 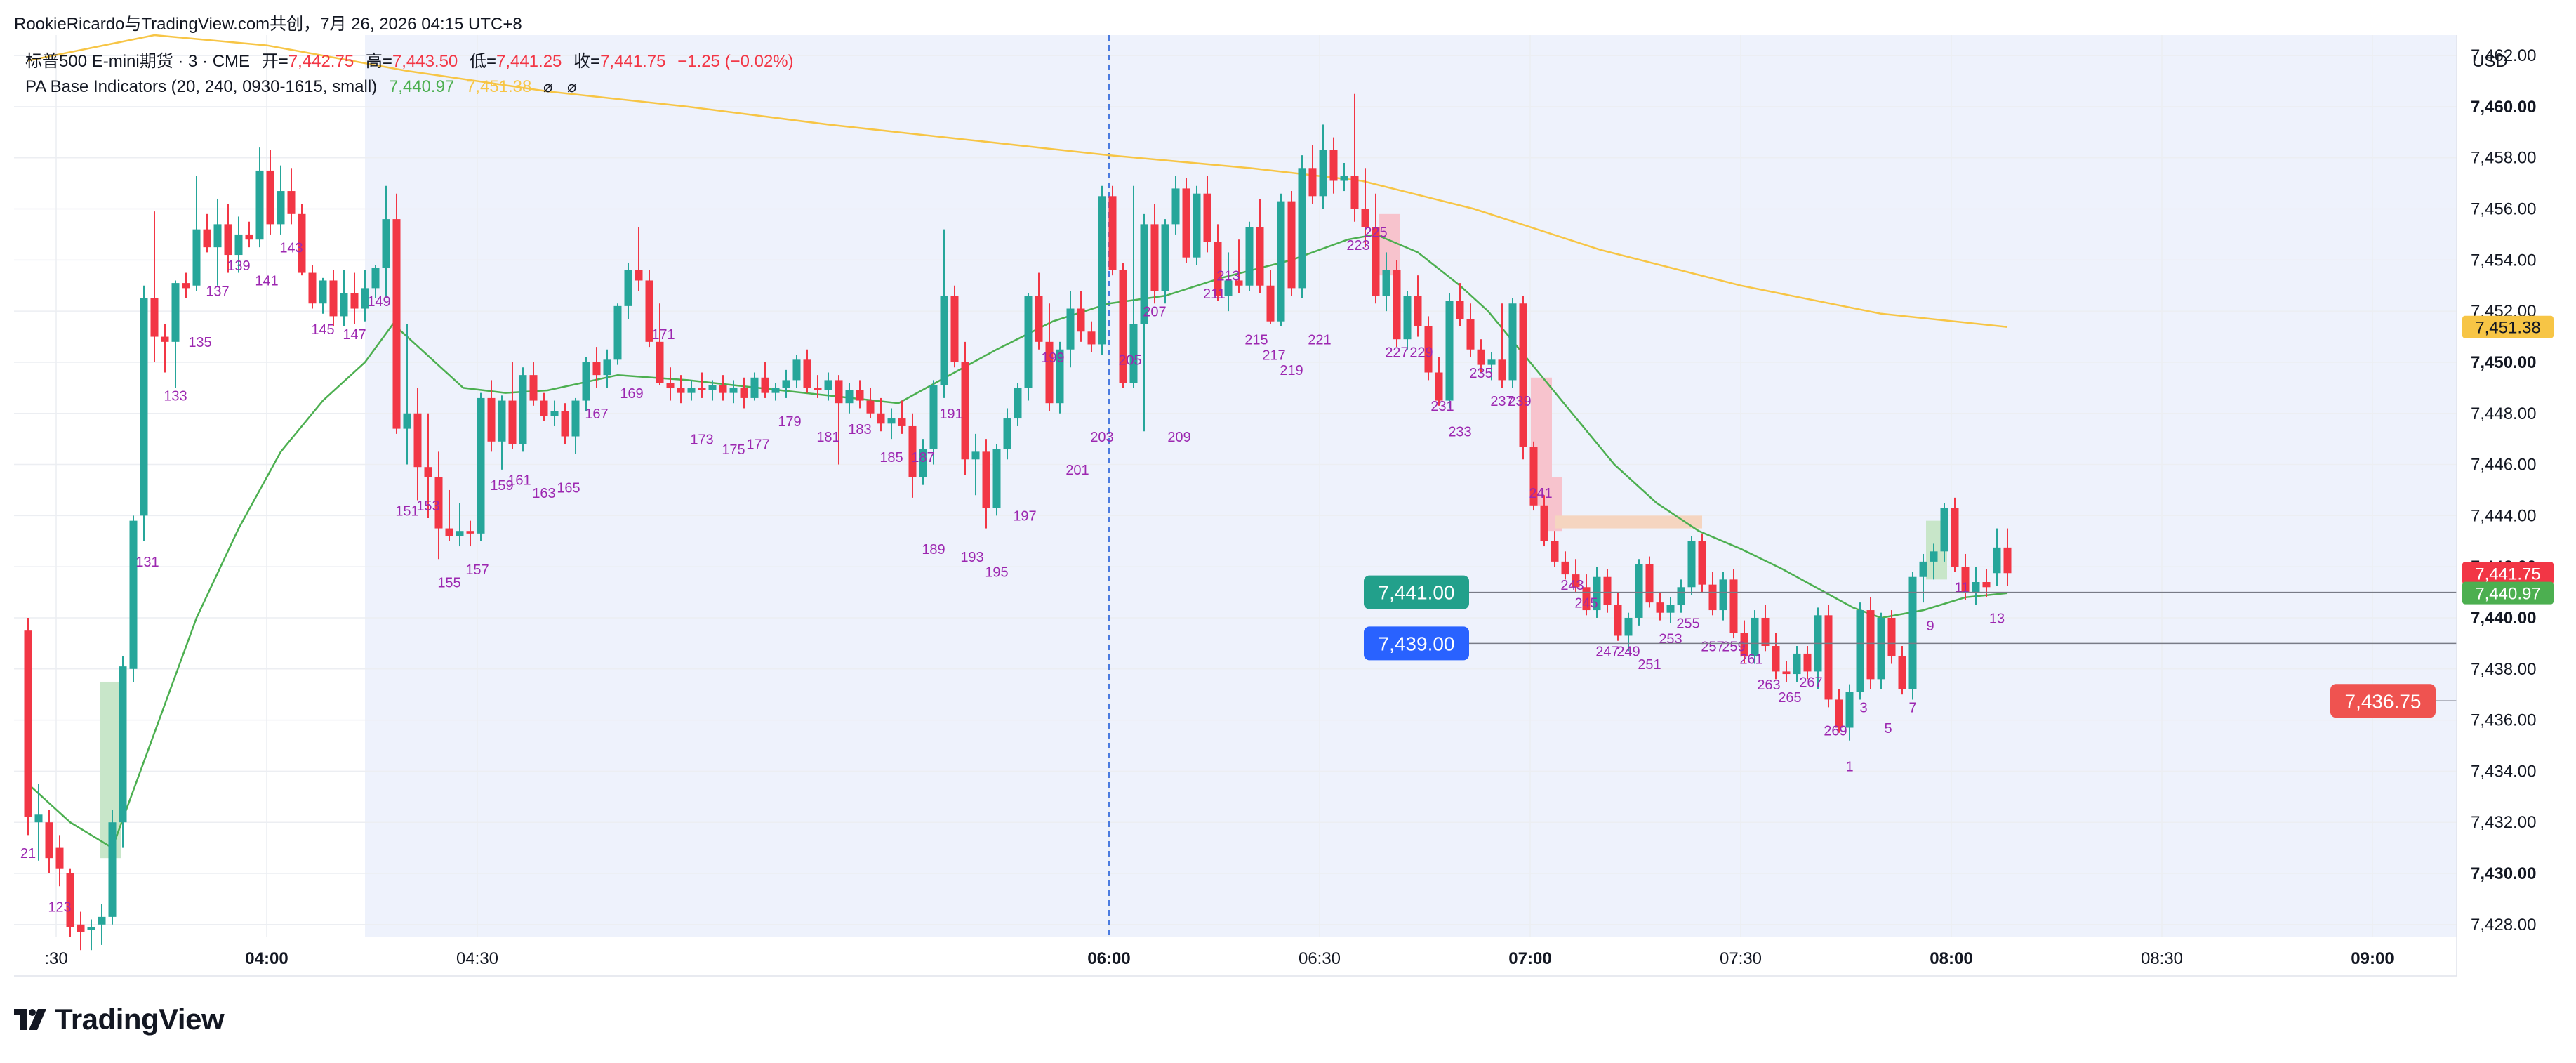 I want to click on bar-count-label: 243, so click(x=1572, y=585).